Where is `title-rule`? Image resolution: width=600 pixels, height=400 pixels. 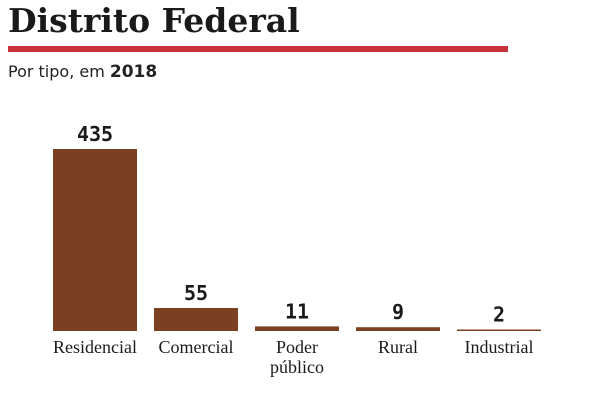
title-rule is located at coordinates (258, 49).